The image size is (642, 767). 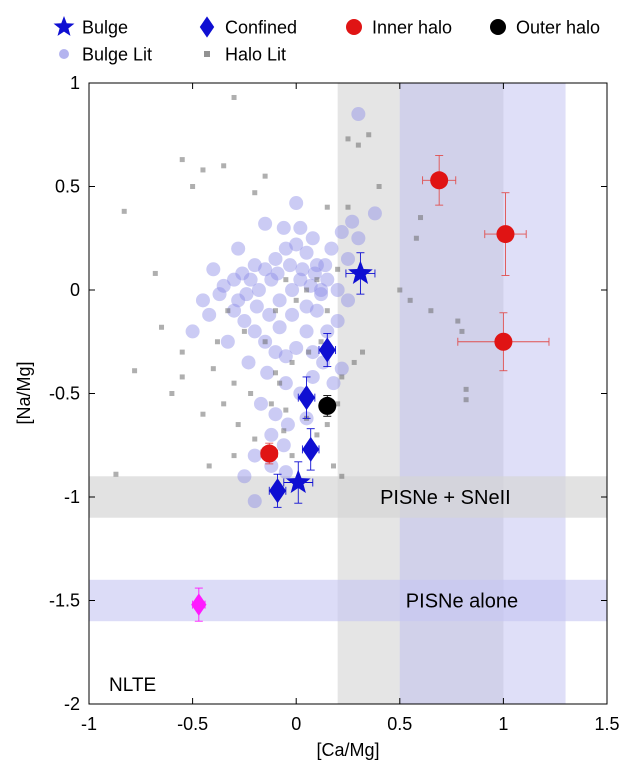 What do you see at coordinates (64, 394) in the screenshot?
I see `y-tick-label: -0.5` at bounding box center [64, 394].